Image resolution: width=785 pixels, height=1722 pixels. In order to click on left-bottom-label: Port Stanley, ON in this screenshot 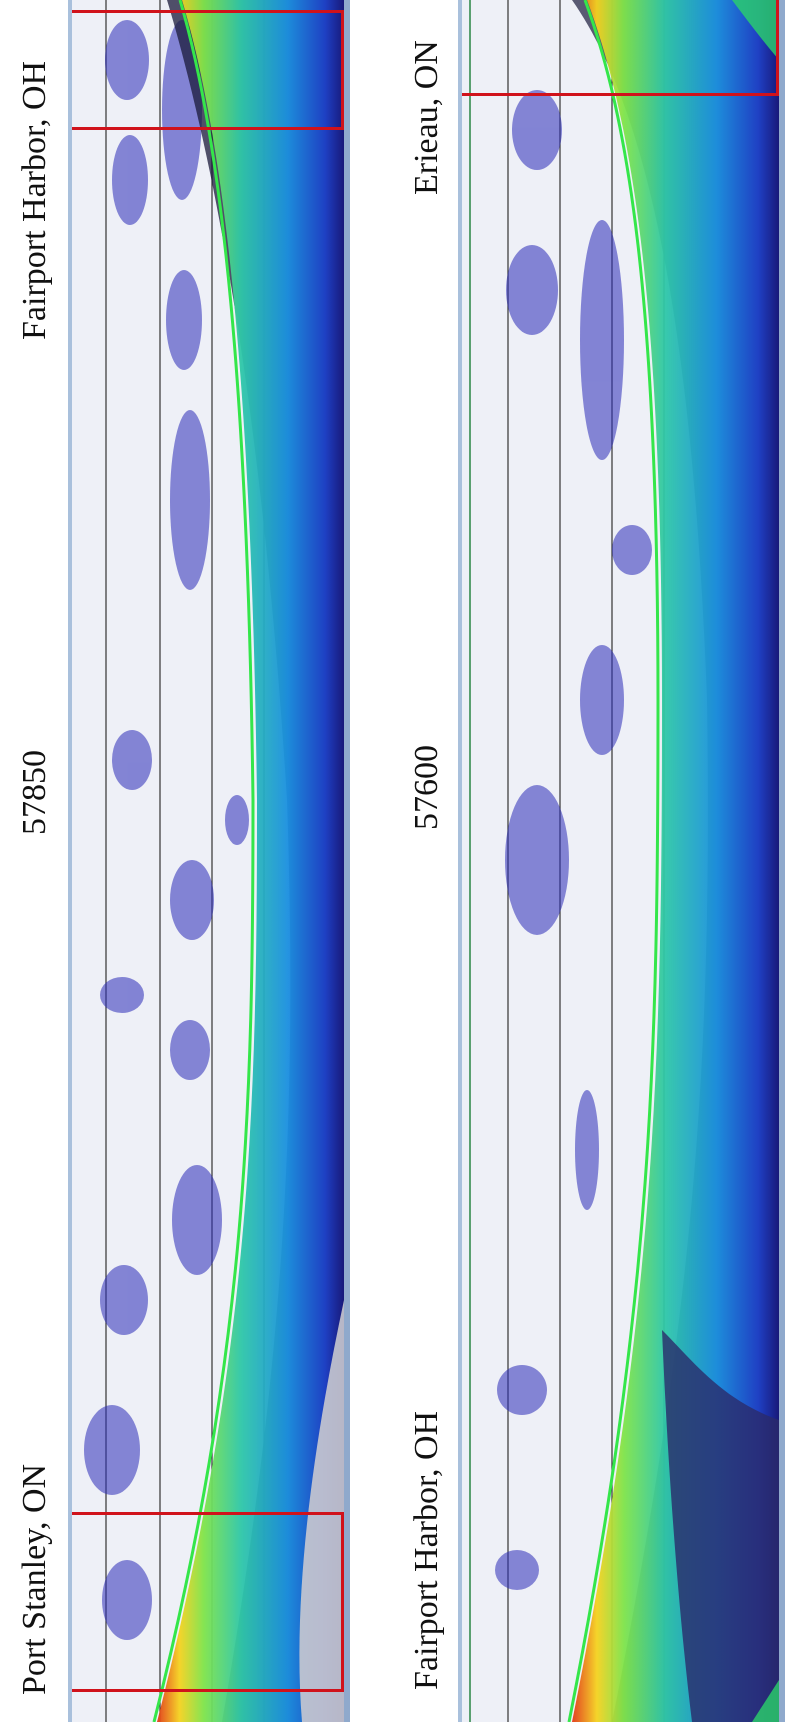, I will do `click(34, 1579)`.